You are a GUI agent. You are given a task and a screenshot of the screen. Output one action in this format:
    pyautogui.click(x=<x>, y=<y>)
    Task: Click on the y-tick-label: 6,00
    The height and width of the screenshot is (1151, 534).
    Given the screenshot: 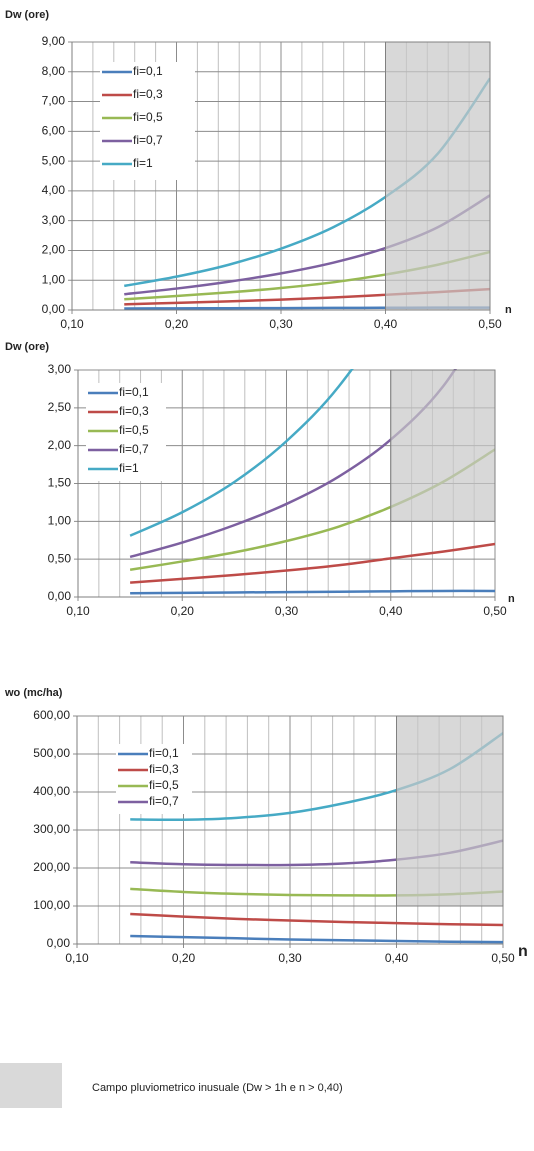 What is the action you would take?
    pyautogui.click(x=54, y=131)
    